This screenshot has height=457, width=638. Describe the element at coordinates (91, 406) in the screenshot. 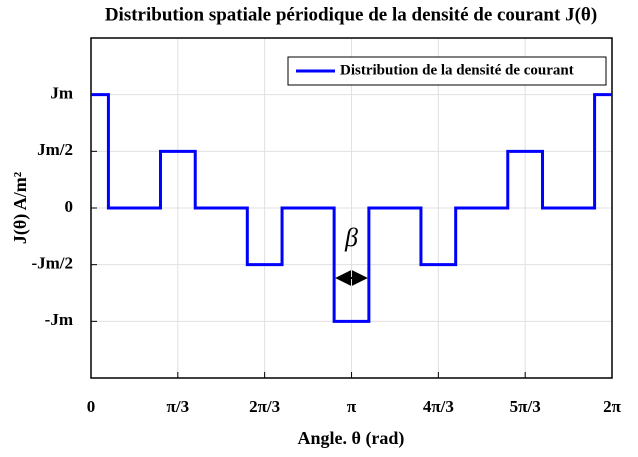

I see `x-tick-label: 0` at that location.